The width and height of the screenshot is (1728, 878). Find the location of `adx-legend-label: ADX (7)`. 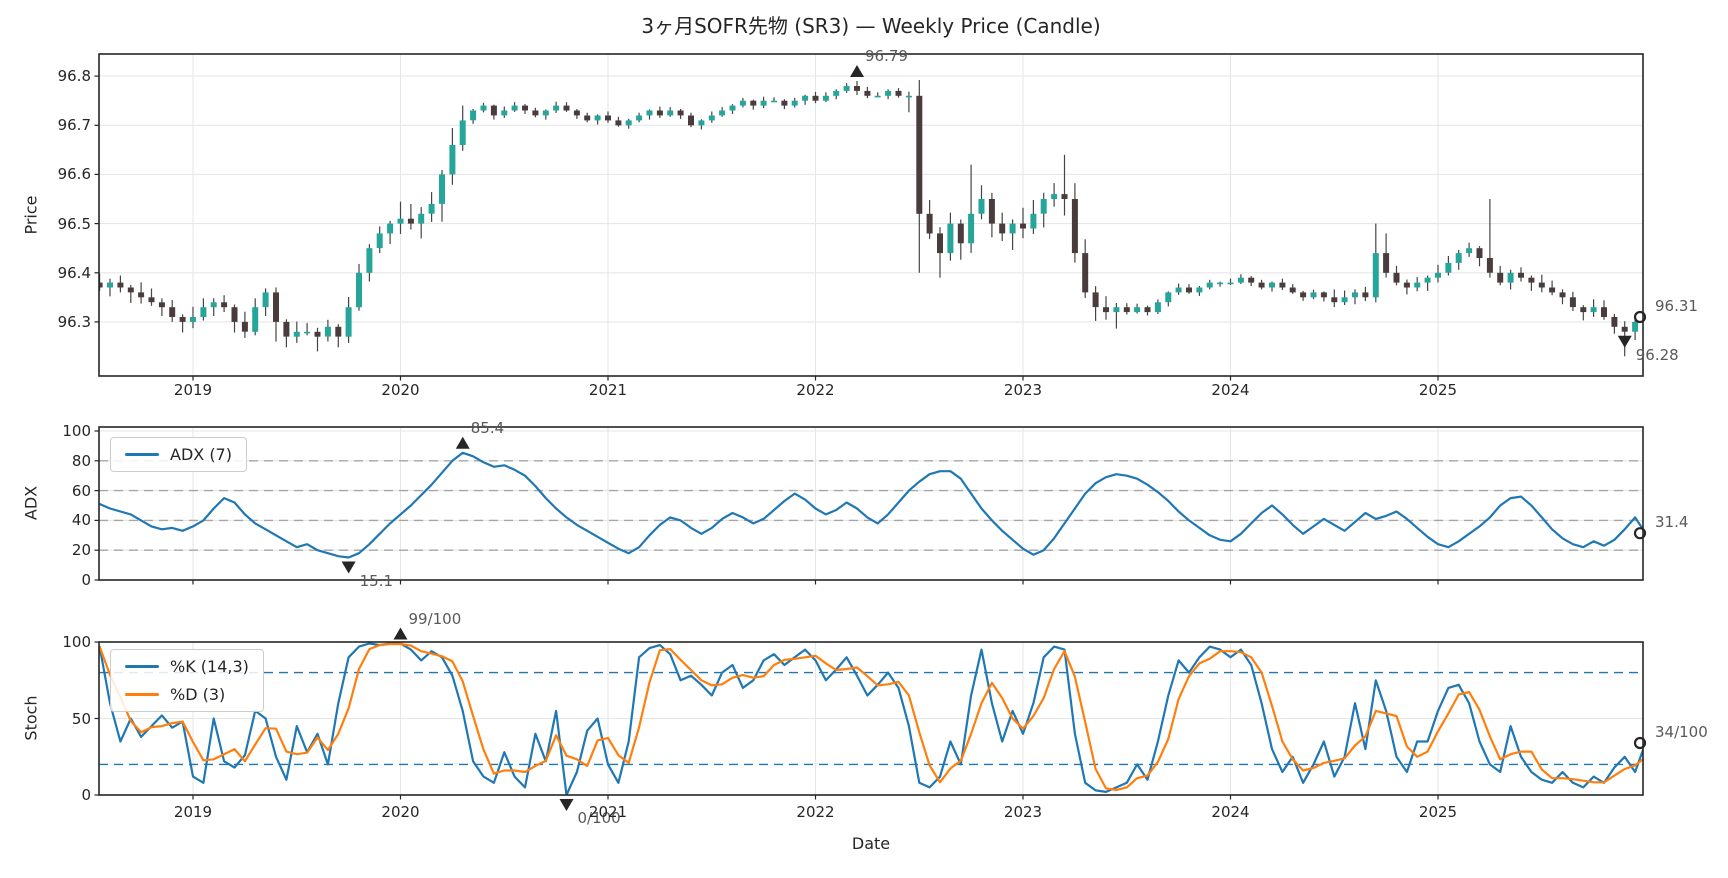

adx-legend-label: ADX (7) is located at coordinates (201, 454).